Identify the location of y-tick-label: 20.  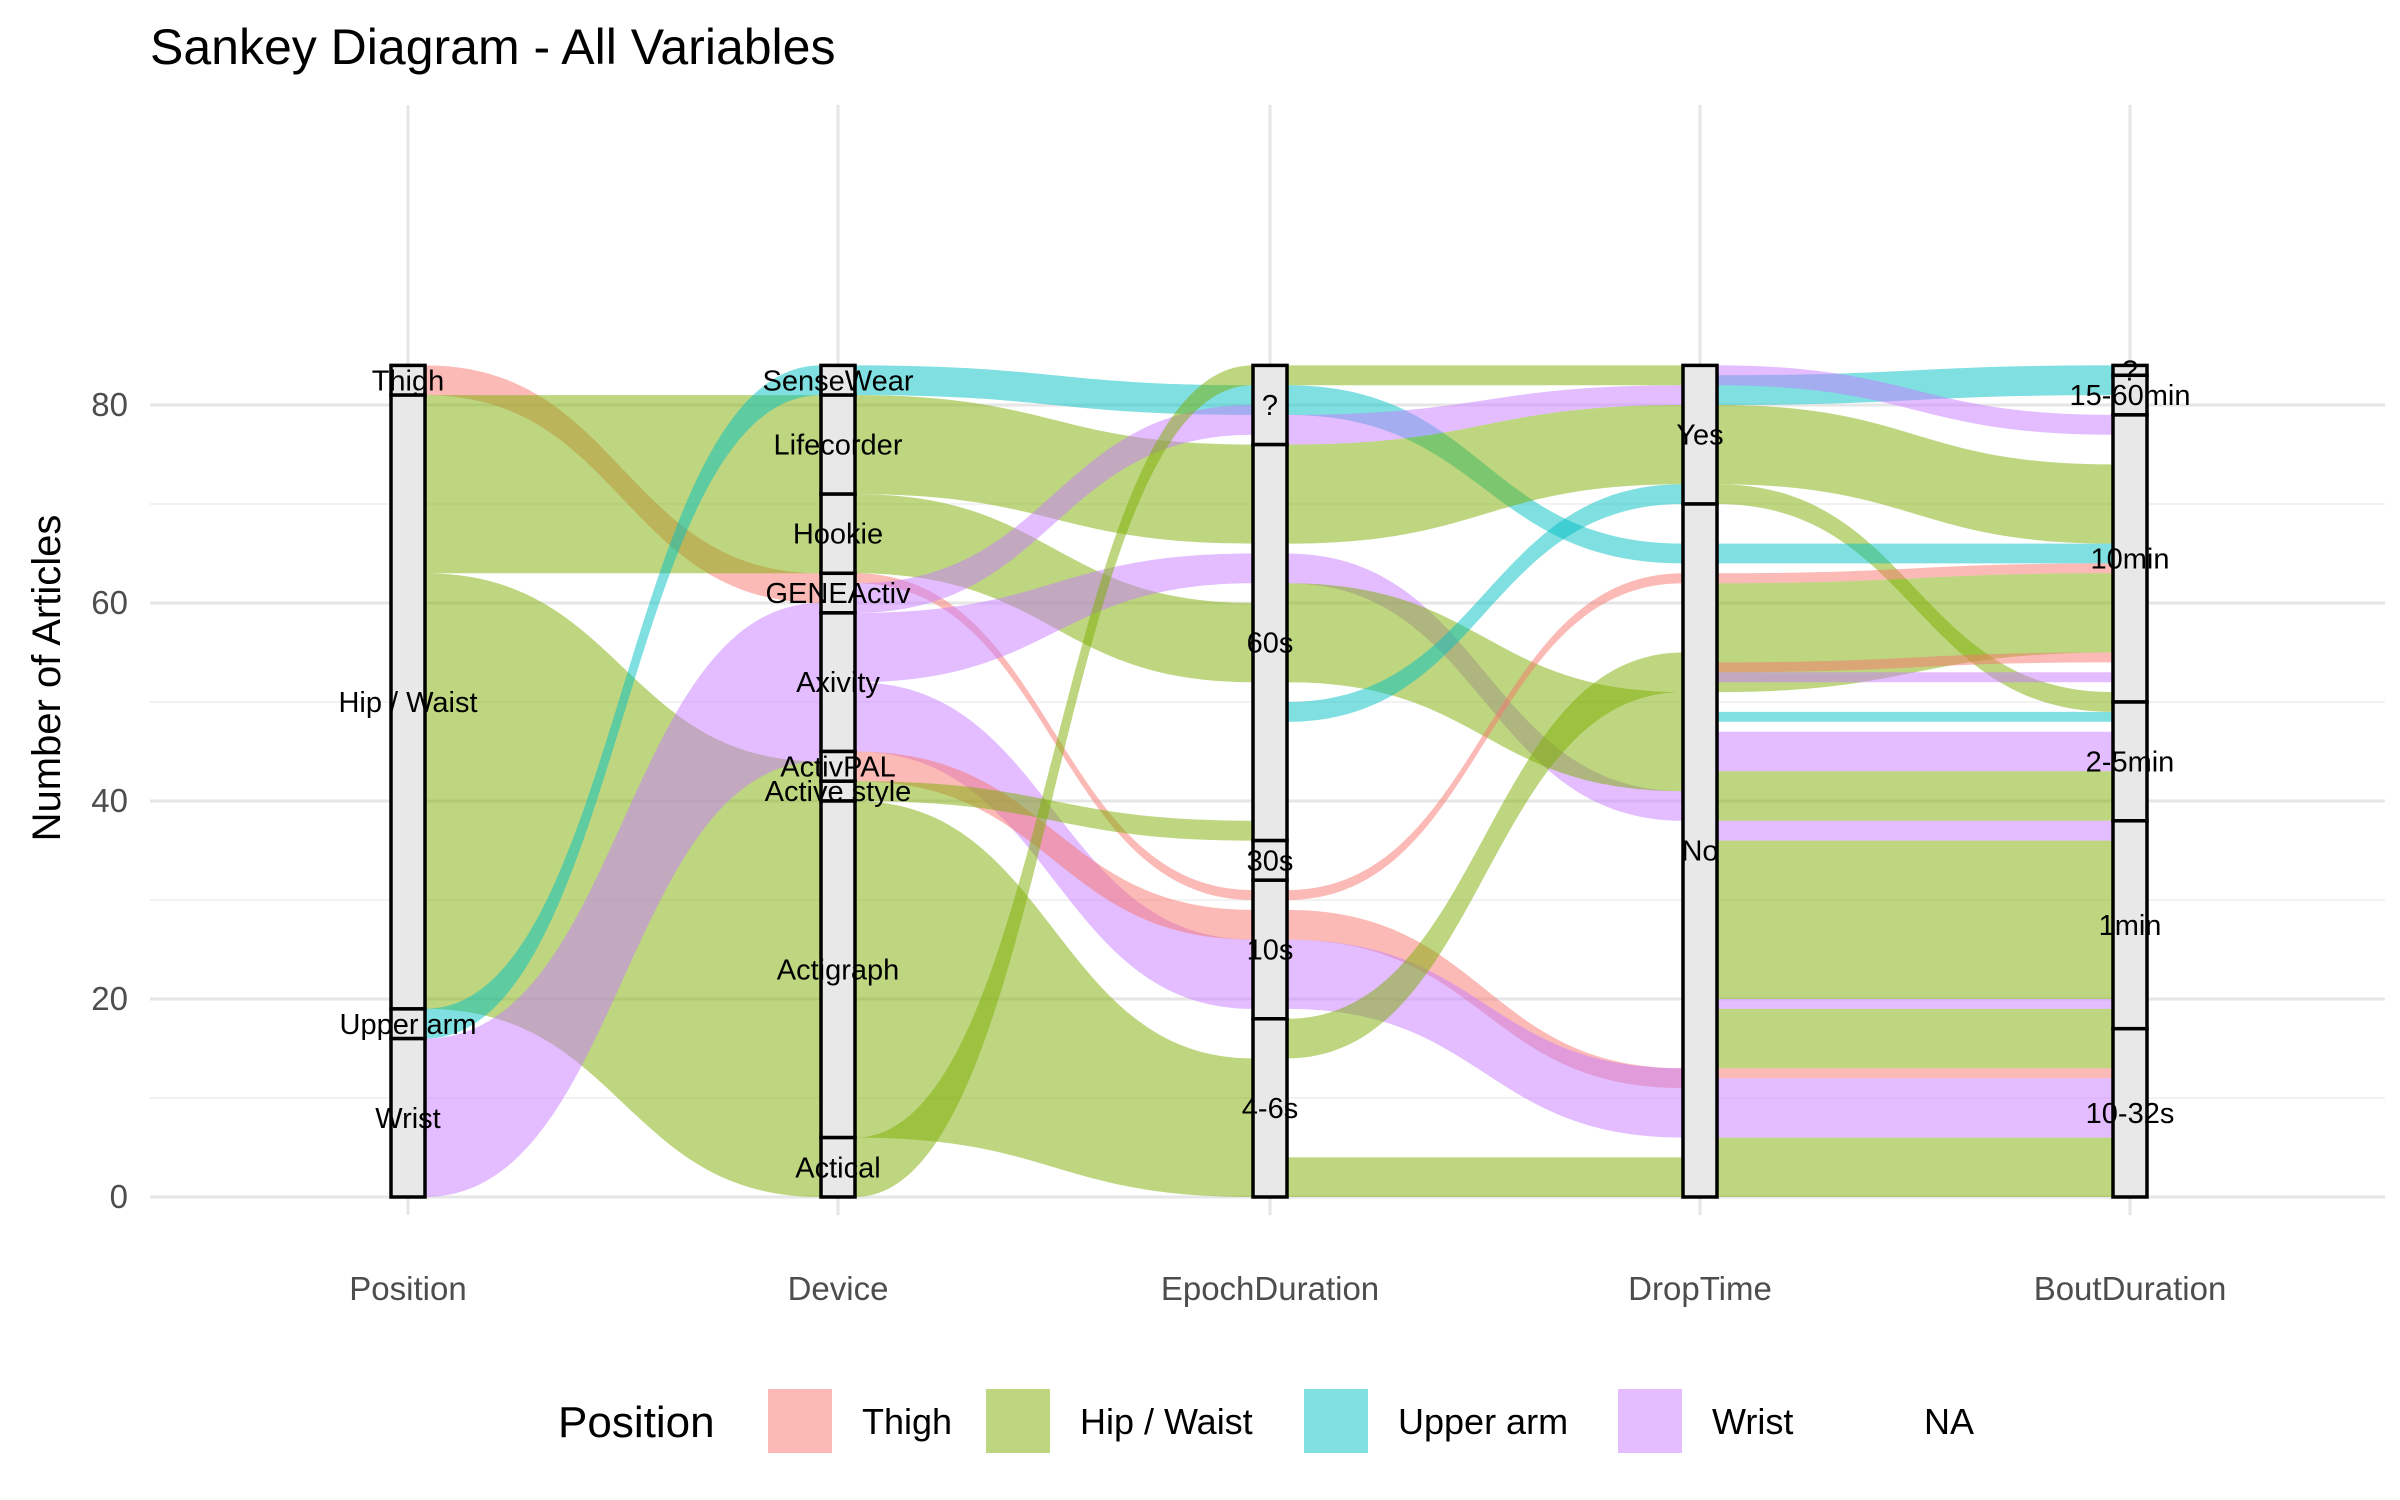
(109, 998).